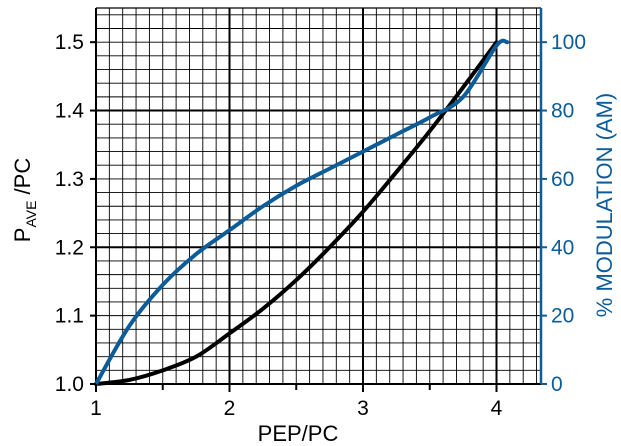 This screenshot has width=621, height=446. What do you see at coordinates (562, 316) in the screenshot?
I see `right-tick-label: 20` at bounding box center [562, 316].